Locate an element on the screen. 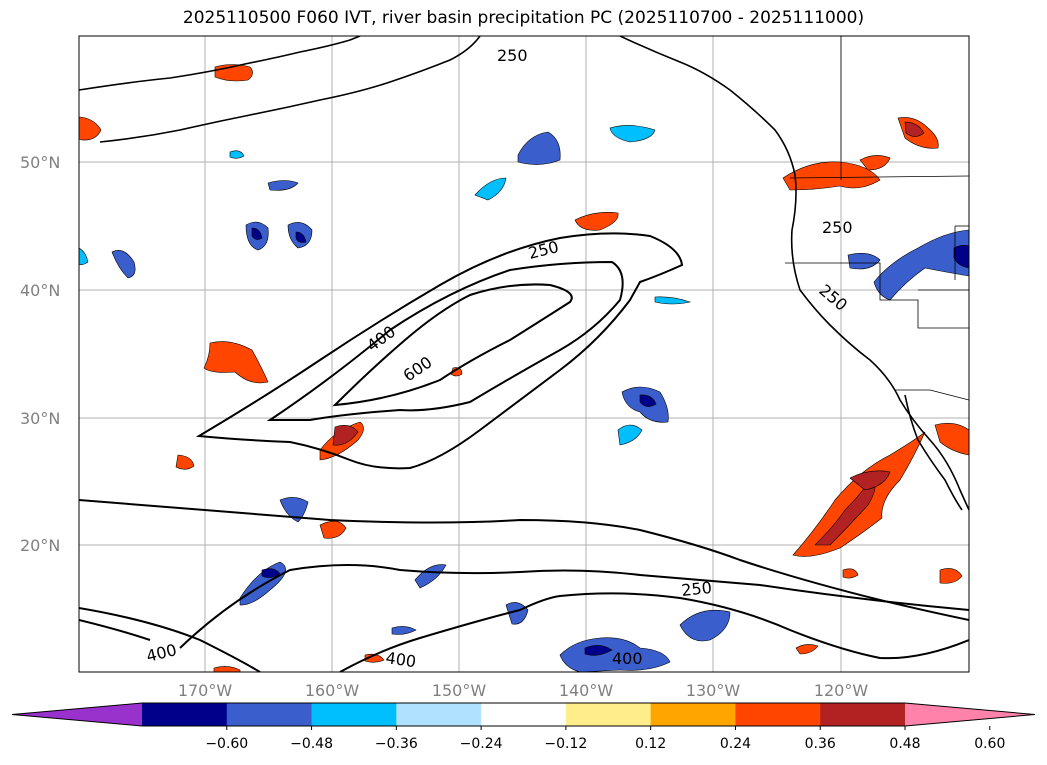 Image resolution: width=1047 pixels, height=765 pixels. lat-label: 50°N is located at coordinates (40, 162).